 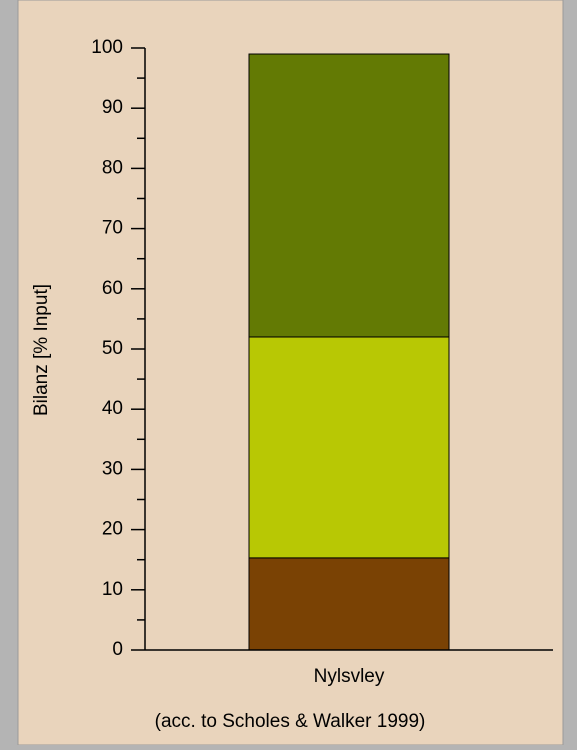 I want to click on y-tick-label: 70, so click(x=112, y=228).